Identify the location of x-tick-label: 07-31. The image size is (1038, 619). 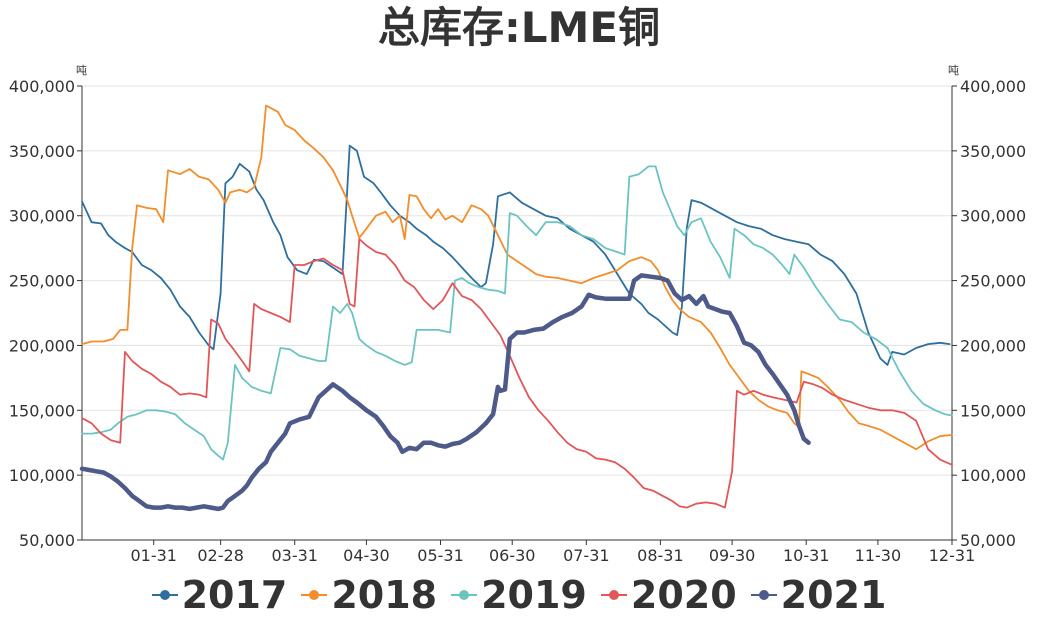
(586, 555).